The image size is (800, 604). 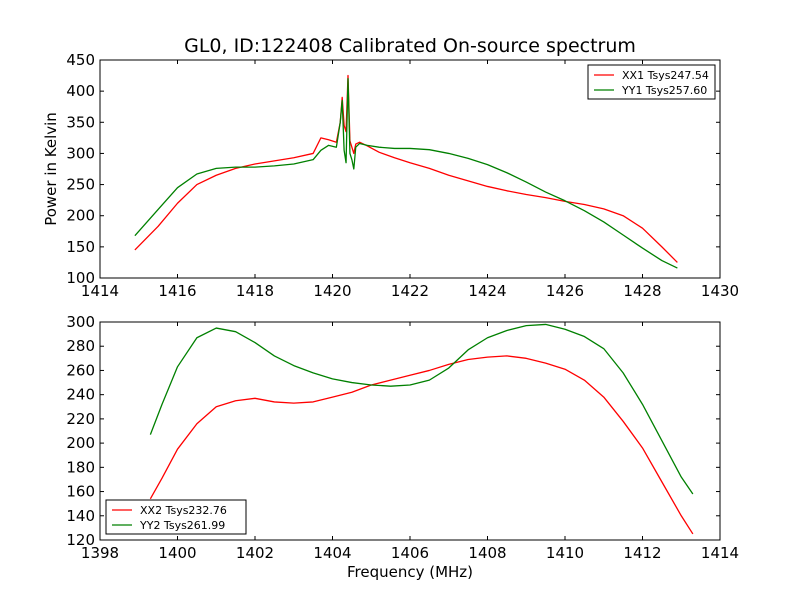 What do you see at coordinates (80, 492) in the screenshot?
I see `y-tick-label: 160` at bounding box center [80, 492].